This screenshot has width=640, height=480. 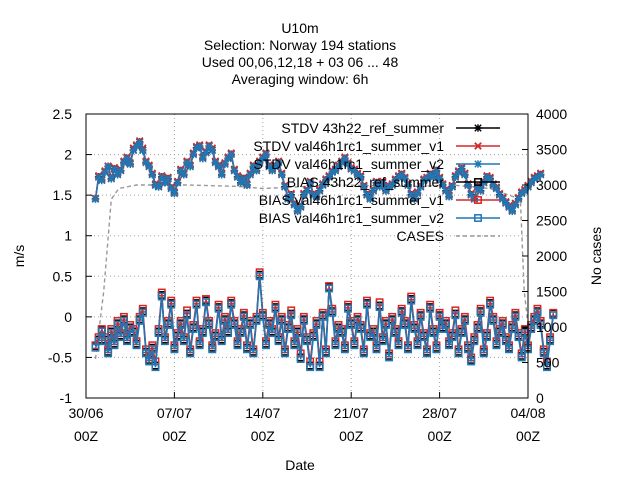 What do you see at coordinates (299, 28) in the screenshot?
I see `title-line-0: U10m` at bounding box center [299, 28].